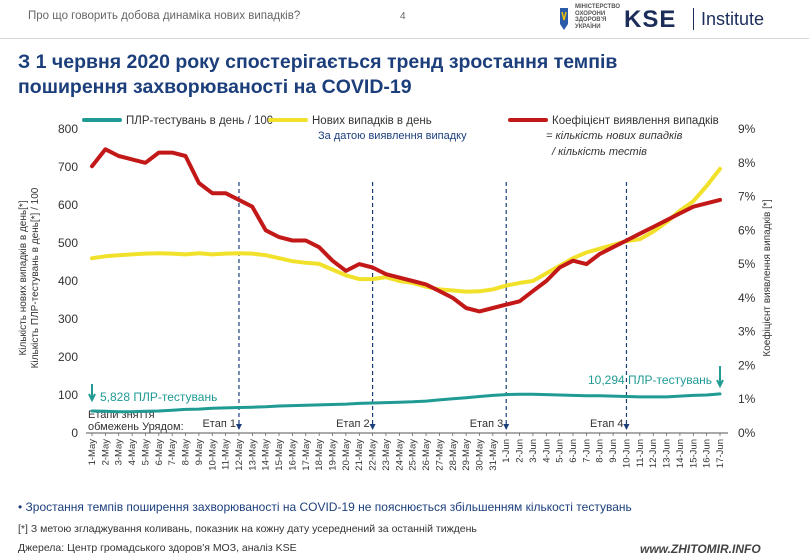 This screenshot has height=560, width=809. Describe the element at coordinates (172, 452) in the screenshot. I see `x-tick-label: 7-May` at that location.